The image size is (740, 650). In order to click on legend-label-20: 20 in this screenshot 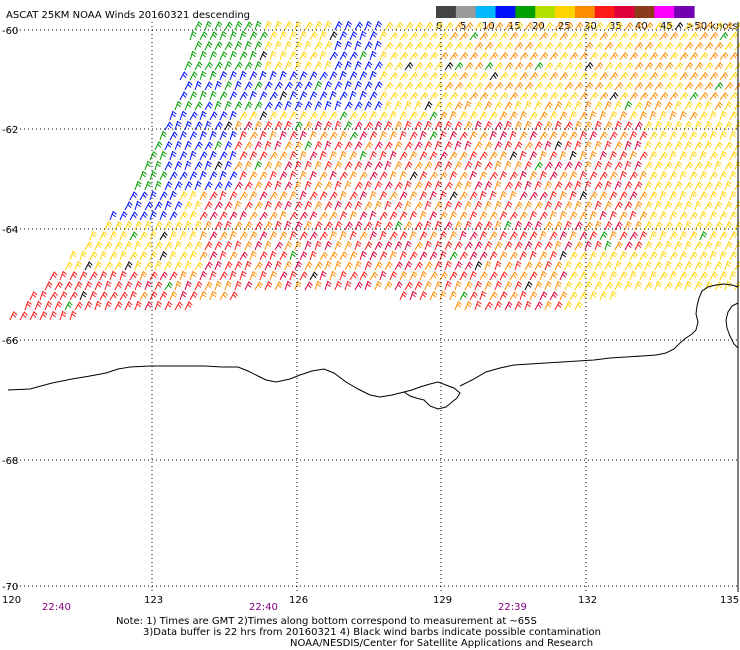, I will do `click(538, 26)`.